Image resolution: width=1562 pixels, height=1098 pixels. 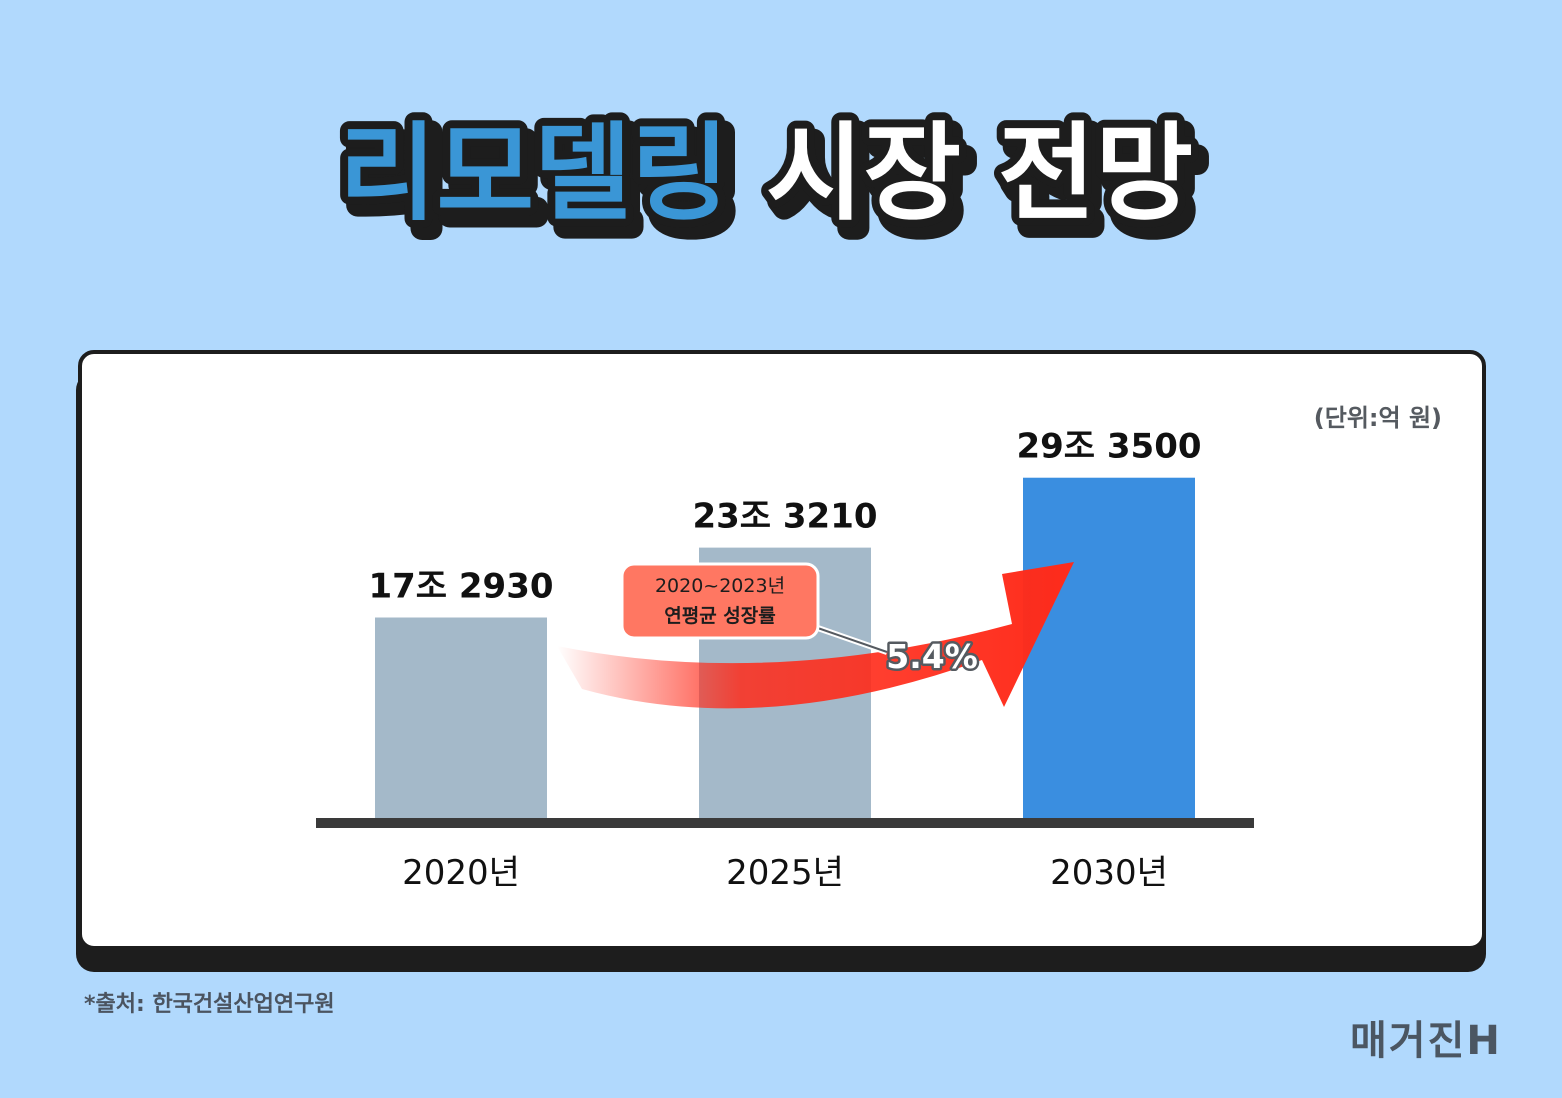 What do you see at coordinates (979, 173) in the screenshot?
I see `title-rest: 시장 전망` at bounding box center [979, 173].